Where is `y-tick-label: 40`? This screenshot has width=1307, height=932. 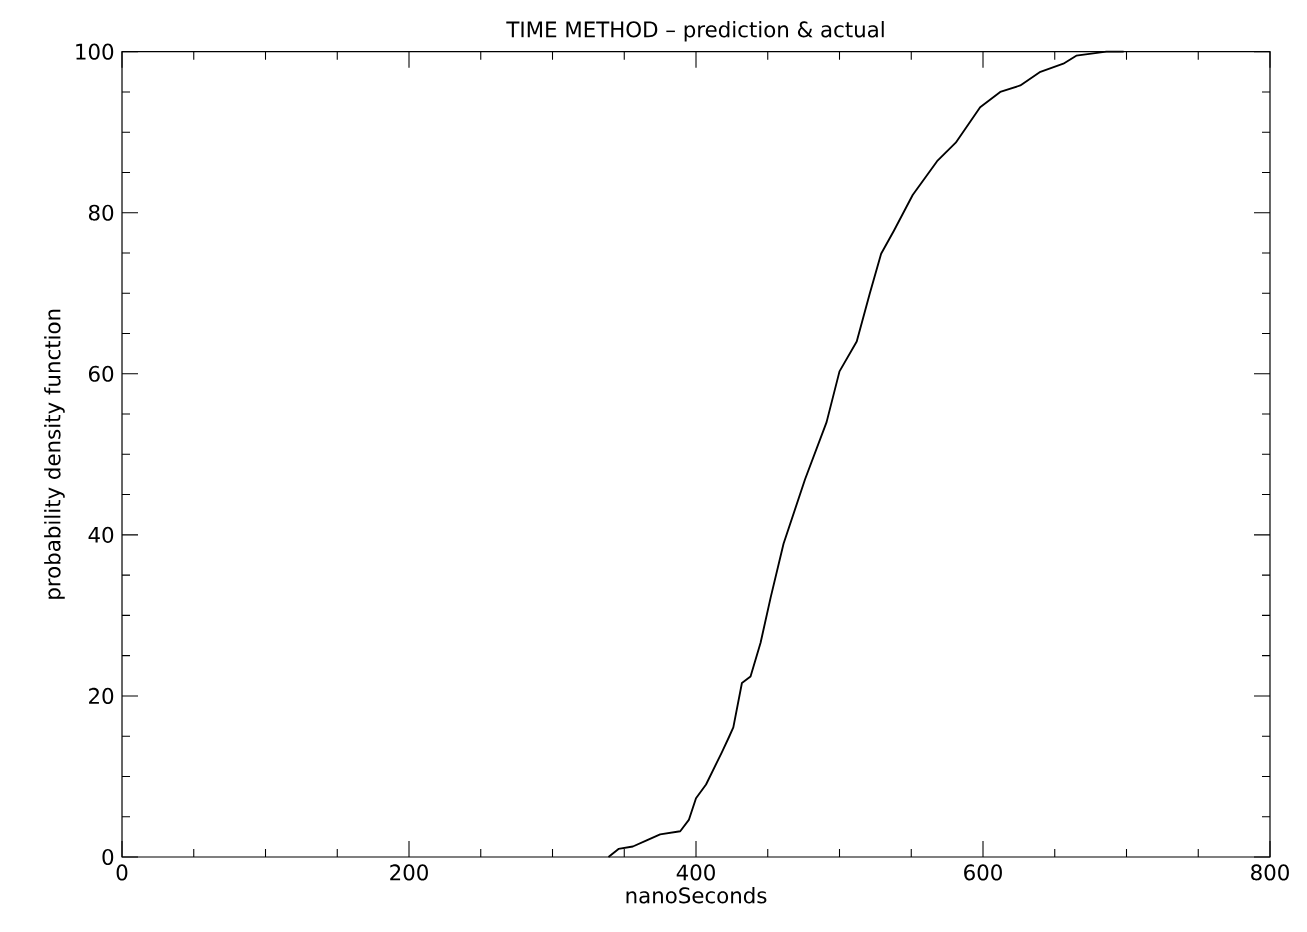 y-tick-label: 40 is located at coordinates (101, 534).